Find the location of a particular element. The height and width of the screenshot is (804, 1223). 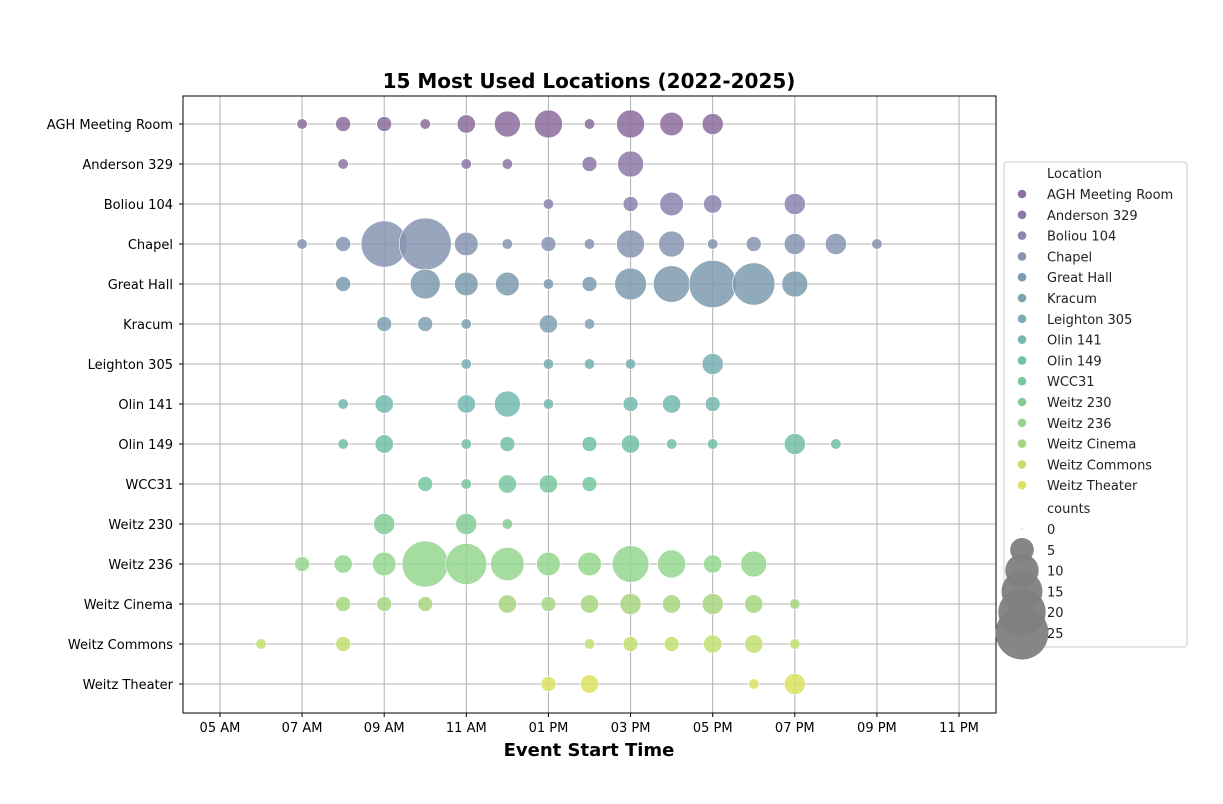

legend-label: WCC31 is located at coordinates (1071, 382).